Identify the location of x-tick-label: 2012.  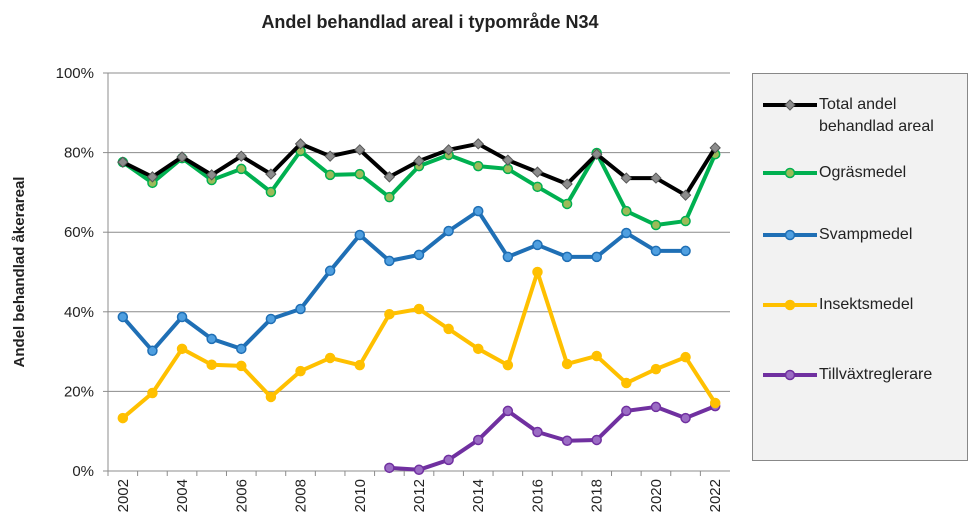
(419, 495).